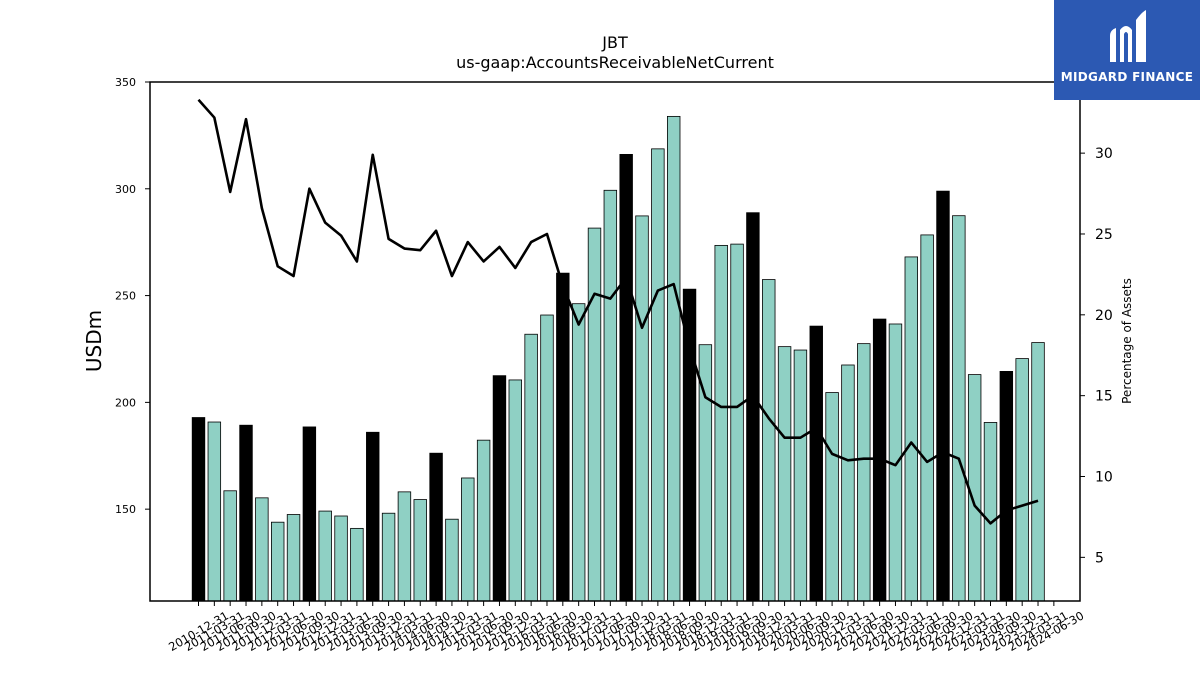 The height and width of the screenshot is (675, 1200). Describe the element at coordinates (125, 189) in the screenshot. I see `y-tick-label: 300` at that location.